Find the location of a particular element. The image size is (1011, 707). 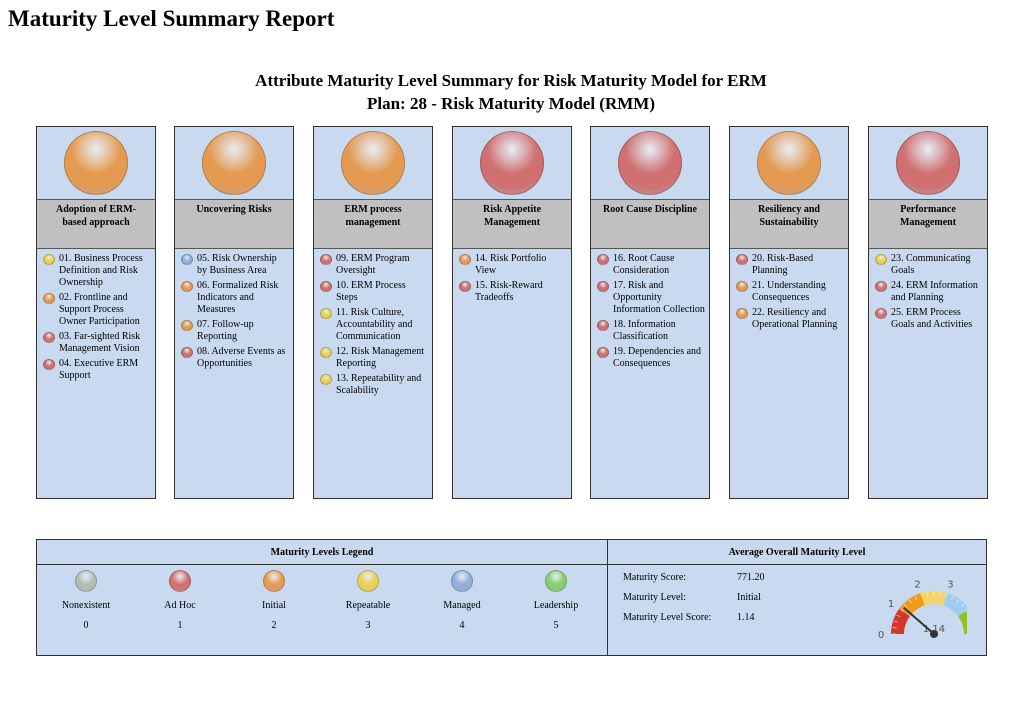

item-label: 25. ERM Process Goals and Activities is located at coordinates (932, 318).